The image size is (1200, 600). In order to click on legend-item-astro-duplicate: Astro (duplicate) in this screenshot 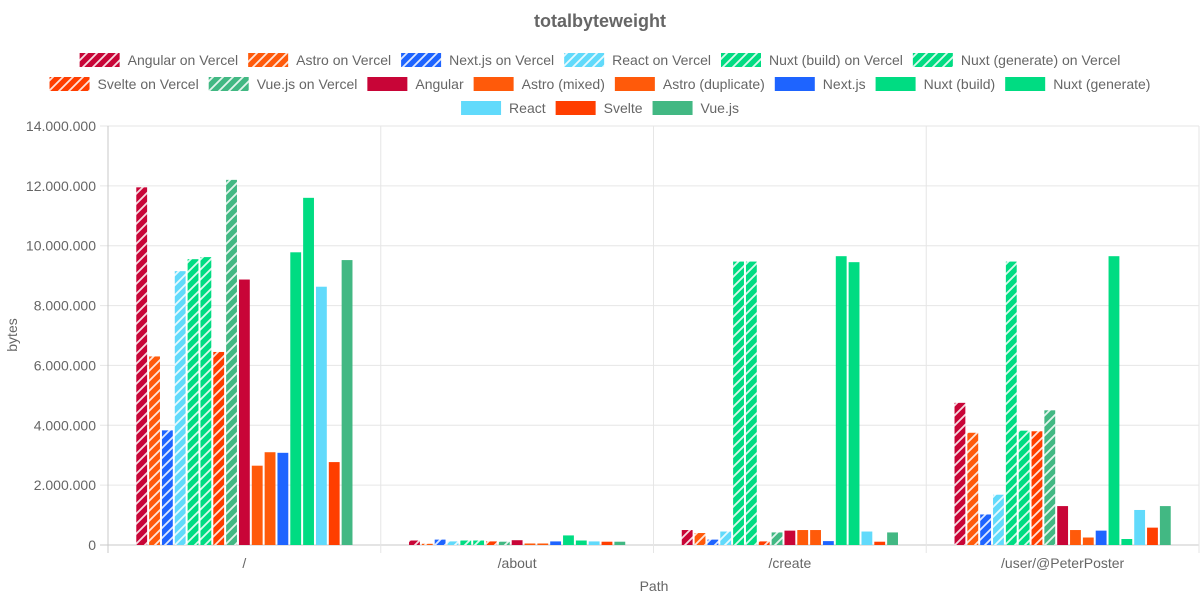, I will do `click(689, 84)`.